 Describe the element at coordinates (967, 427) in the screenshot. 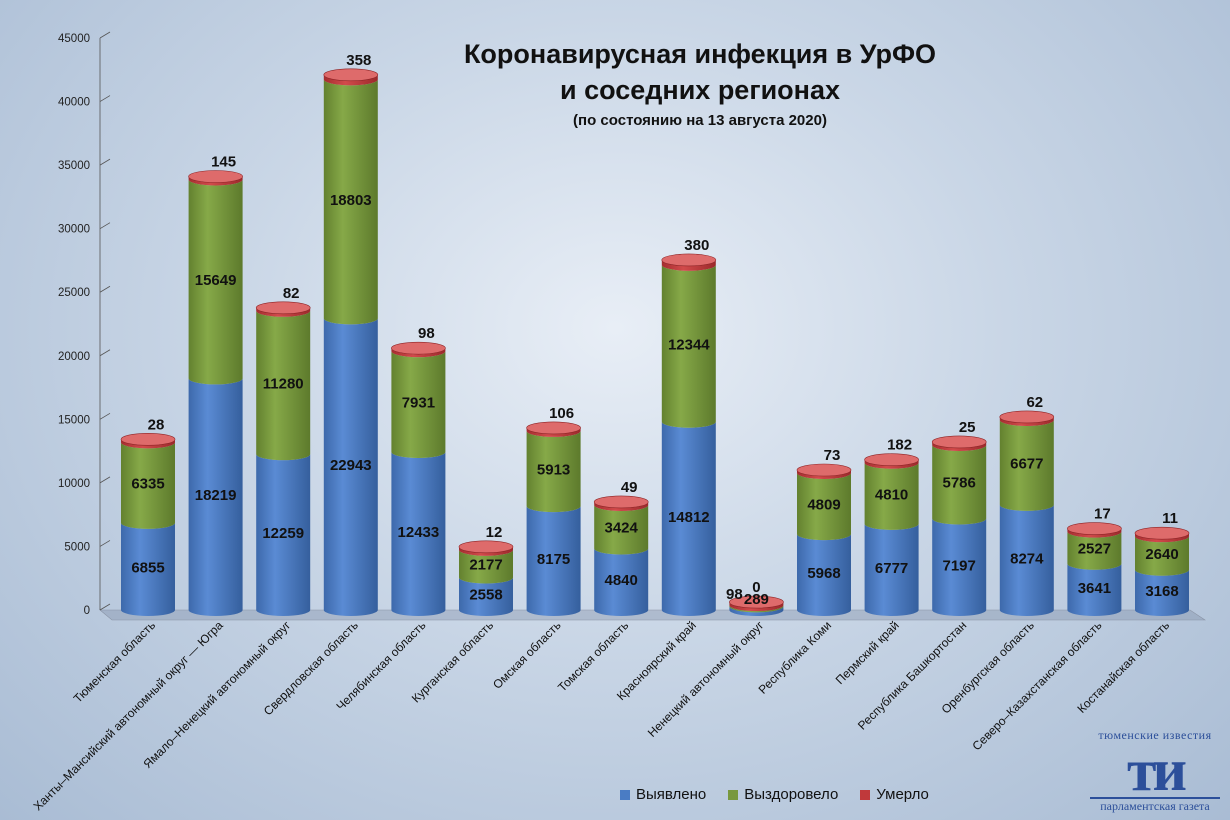

I see `bar-value-label-died: 25` at that location.